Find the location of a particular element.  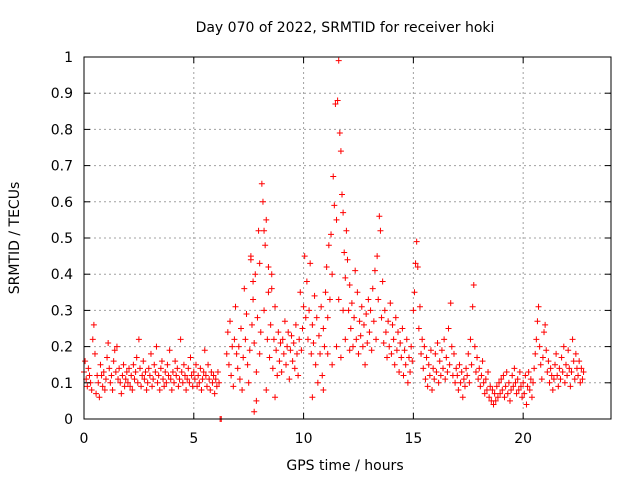

y-tick-label: 0.7 is located at coordinates (62, 167).